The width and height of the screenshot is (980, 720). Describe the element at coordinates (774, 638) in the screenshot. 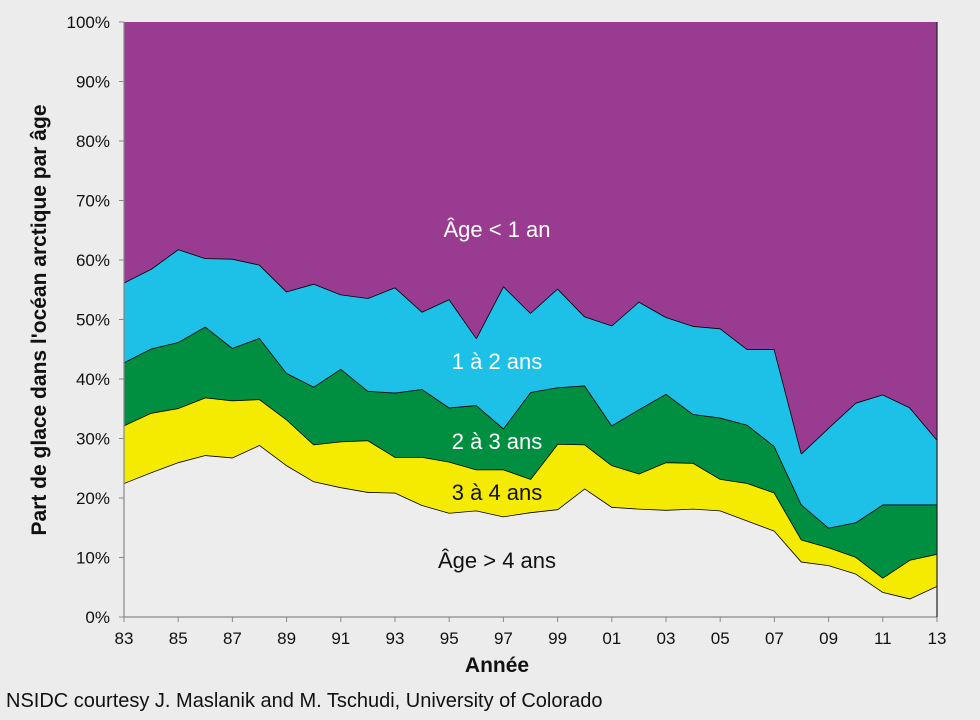

I see `x-tick-label: 07` at that location.